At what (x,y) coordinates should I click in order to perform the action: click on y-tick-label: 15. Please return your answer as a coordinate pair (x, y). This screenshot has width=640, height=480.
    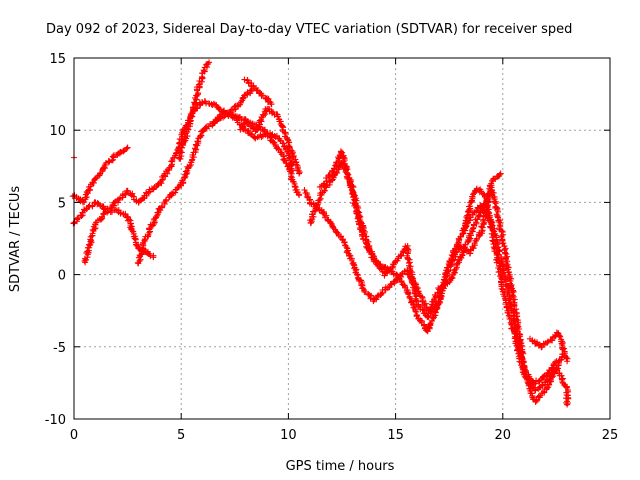
    Looking at the image, I should click on (57, 59).